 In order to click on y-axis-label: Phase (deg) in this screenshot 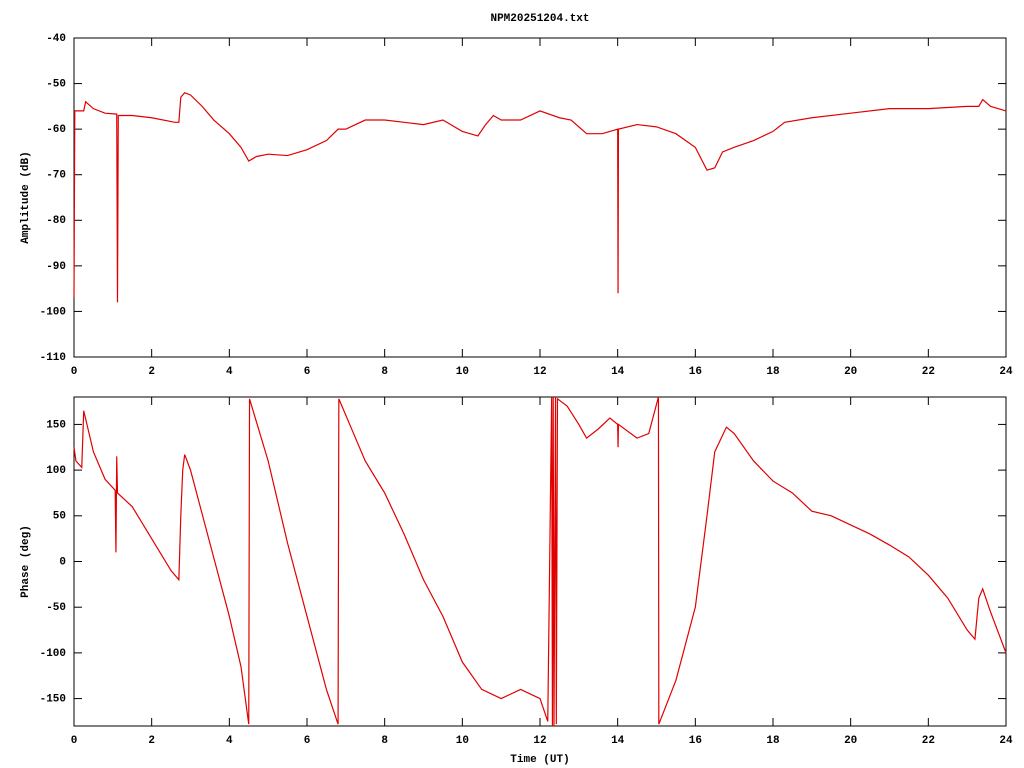, I will do `click(26, 561)`.